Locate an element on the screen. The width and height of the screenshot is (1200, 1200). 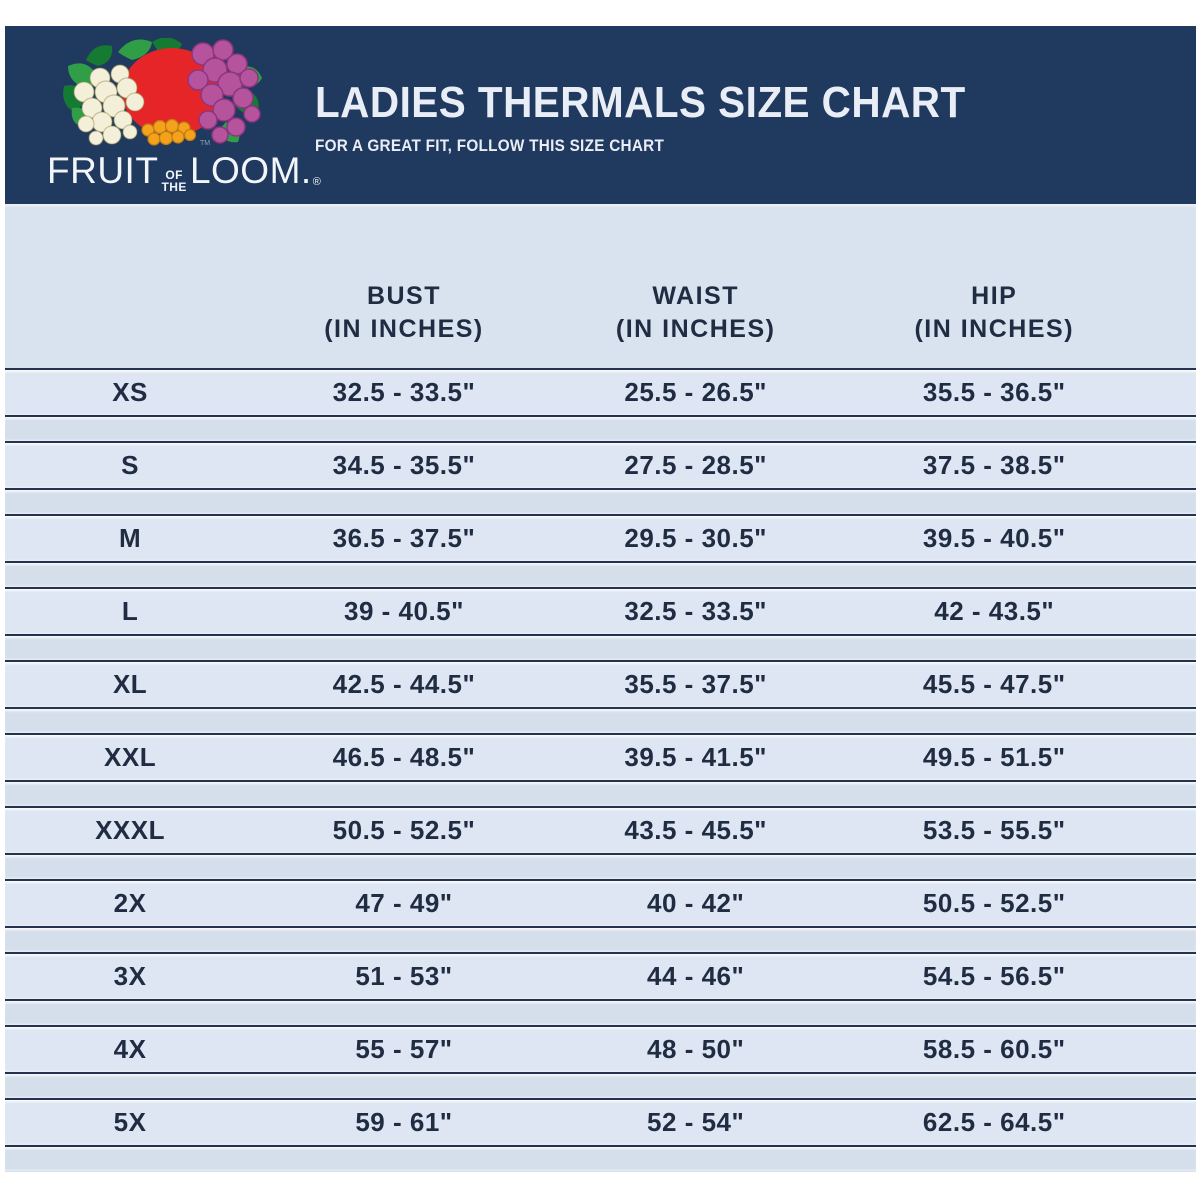
waist-value-cell: 43.5 - 45.5" is located at coordinates (695, 830).